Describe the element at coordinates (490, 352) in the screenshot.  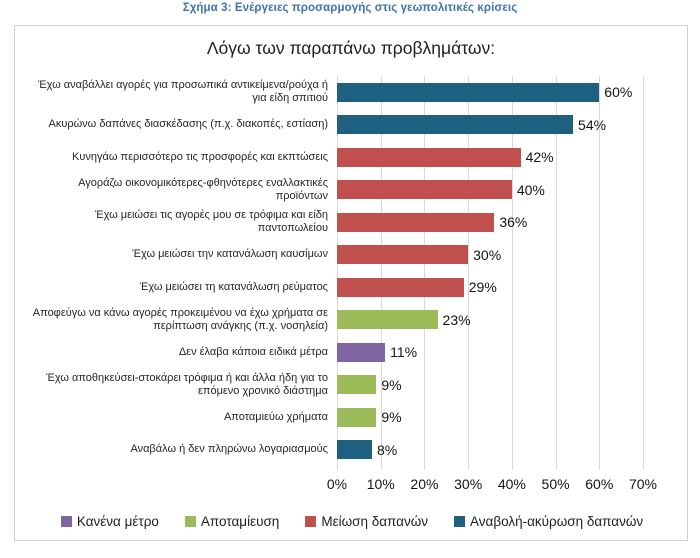
I see `bar-plot-cell: 11%` at that location.